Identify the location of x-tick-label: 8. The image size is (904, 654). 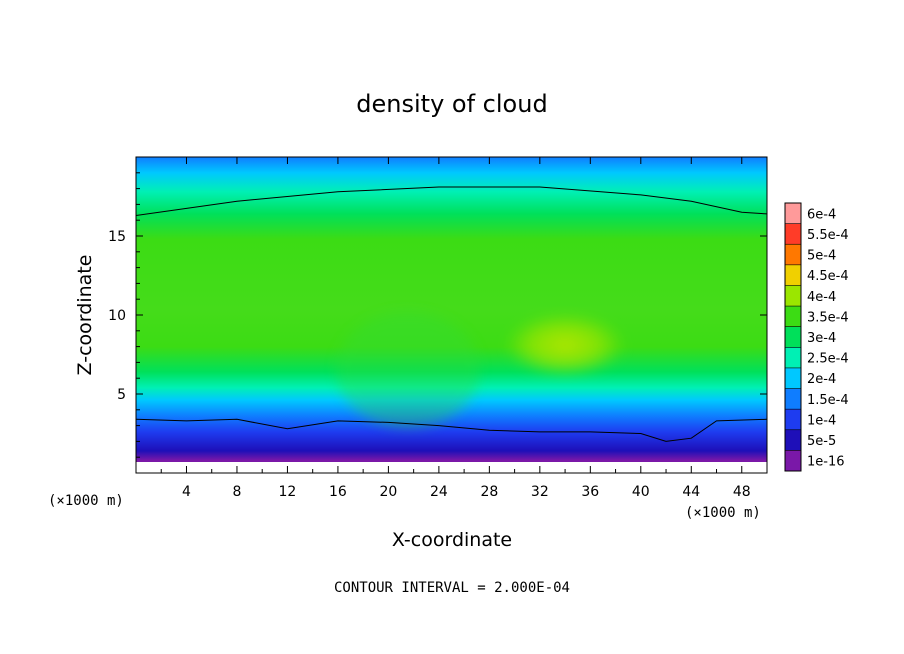
(236, 492).